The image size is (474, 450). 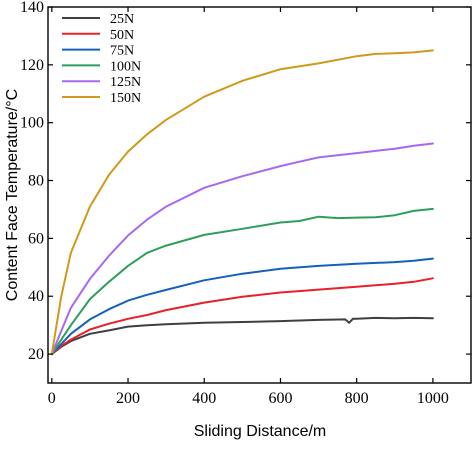 I want to click on legend-label: 150N, so click(x=125, y=98).